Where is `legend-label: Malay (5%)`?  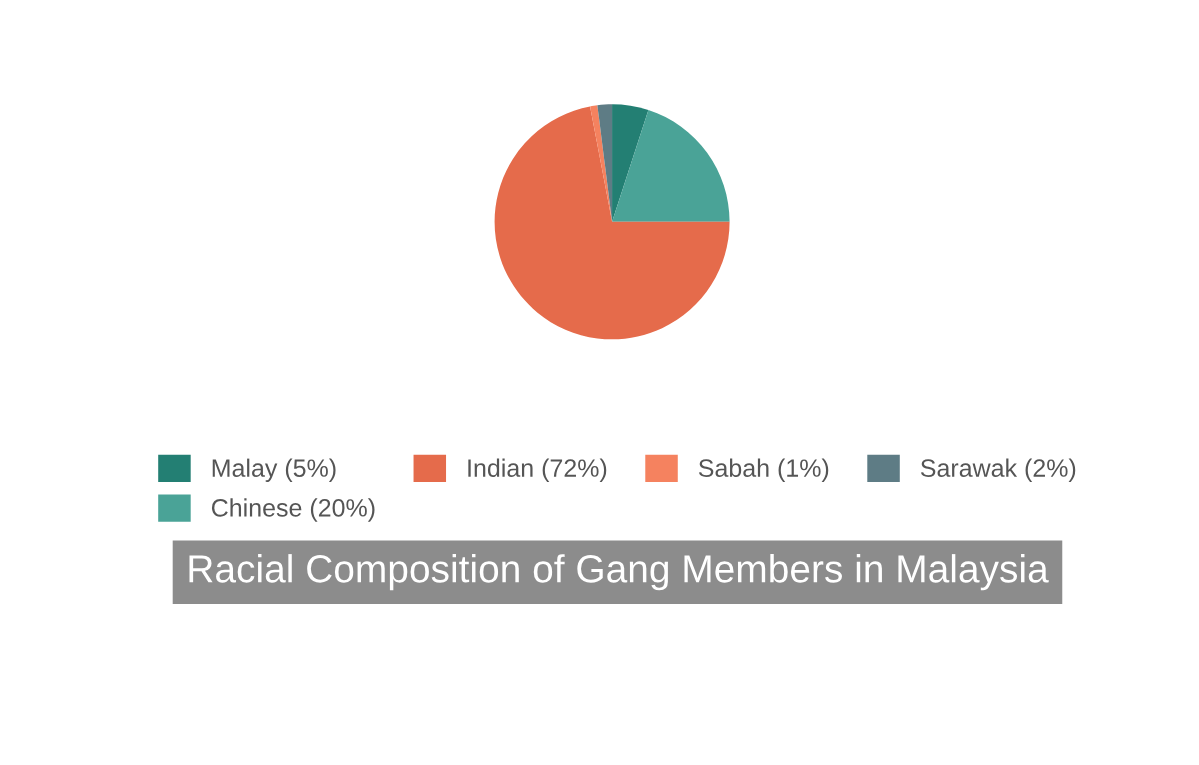 legend-label: Malay (5%) is located at coordinates (274, 470).